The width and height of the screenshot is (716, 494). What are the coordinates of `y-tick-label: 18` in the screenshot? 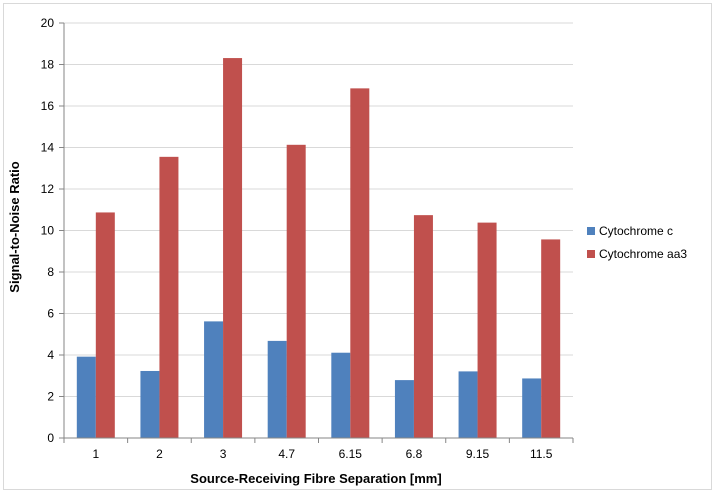 It's located at (48, 65).